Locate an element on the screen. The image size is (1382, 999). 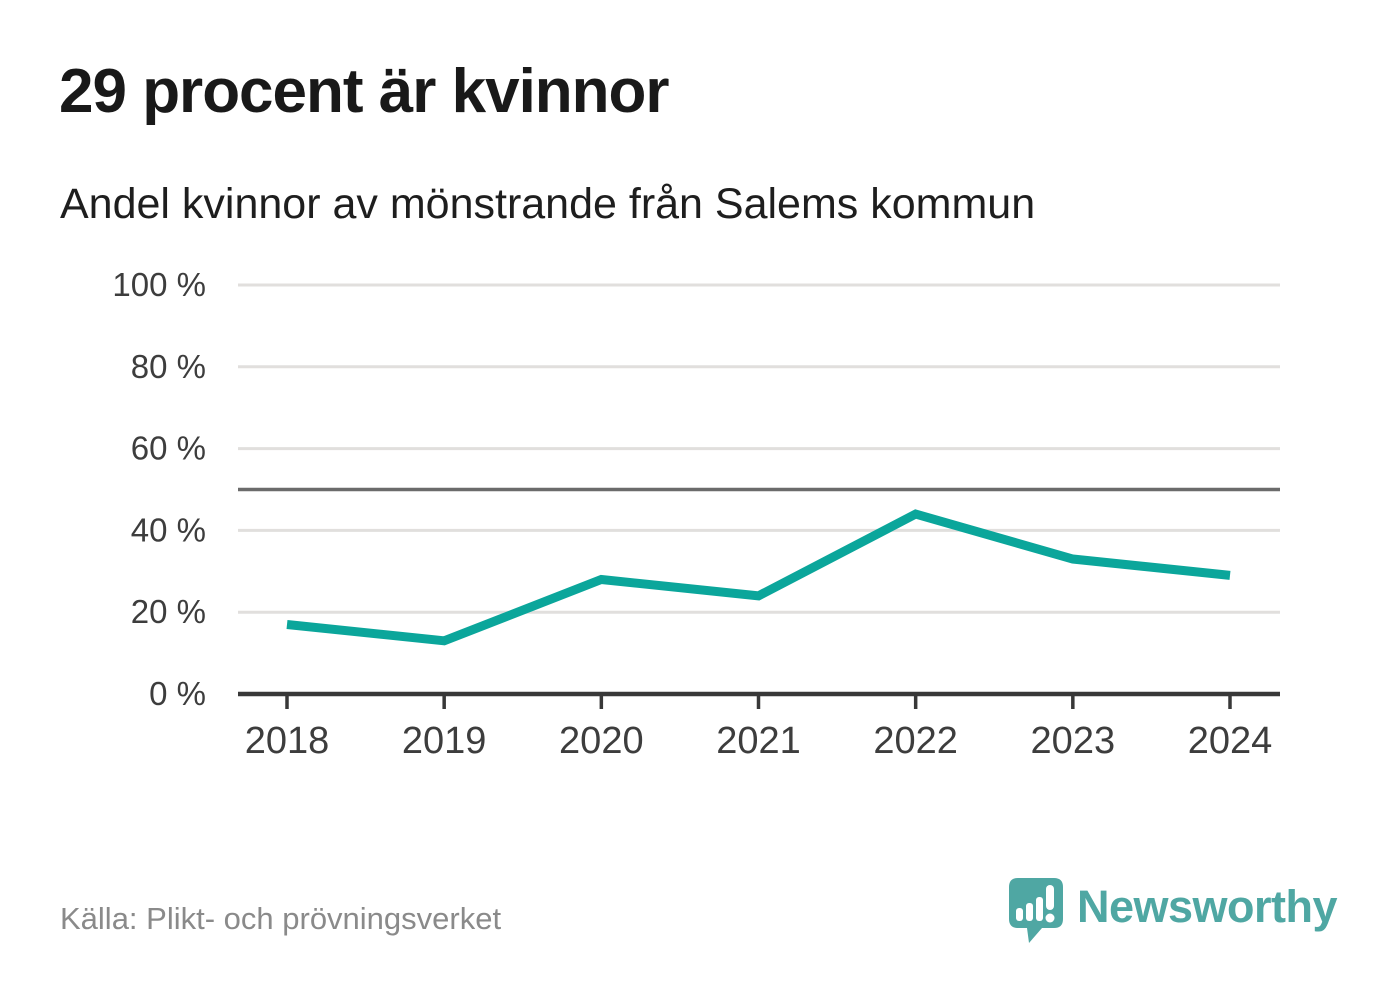
y-axis-tick-label: 80 % is located at coordinates (168, 366).